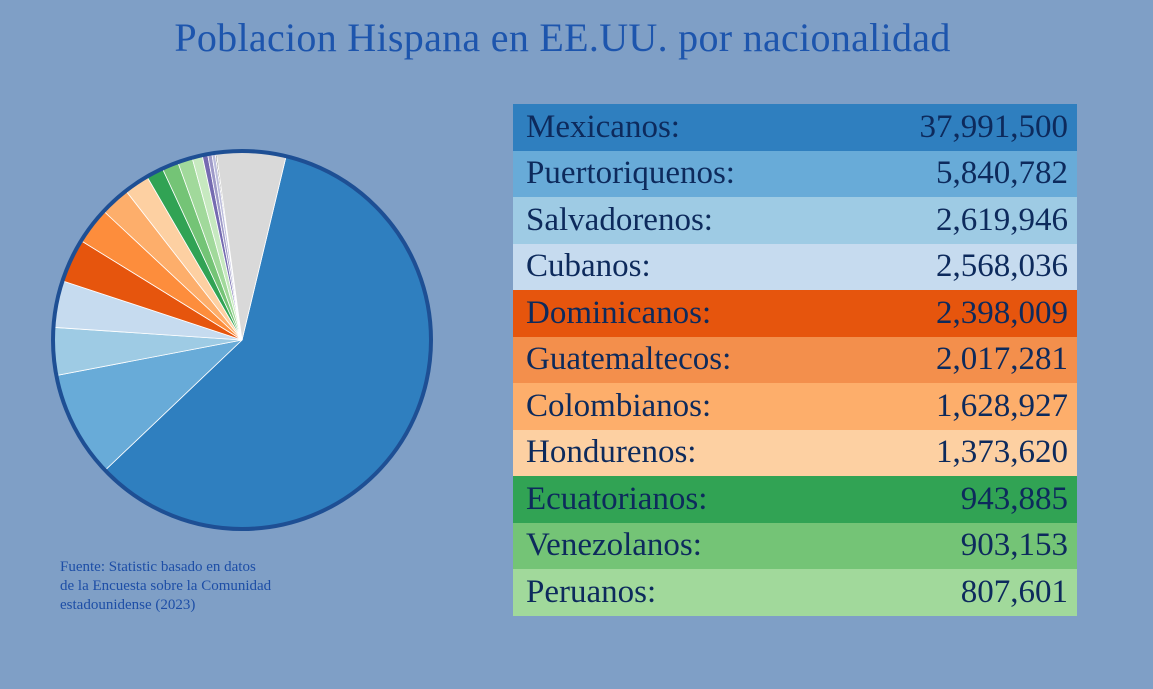 This screenshot has height=689, width=1153. What do you see at coordinates (795, 127) in the screenshot?
I see `legend-row-mexicanos: Mexicanos: 37,991,500` at bounding box center [795, 127].